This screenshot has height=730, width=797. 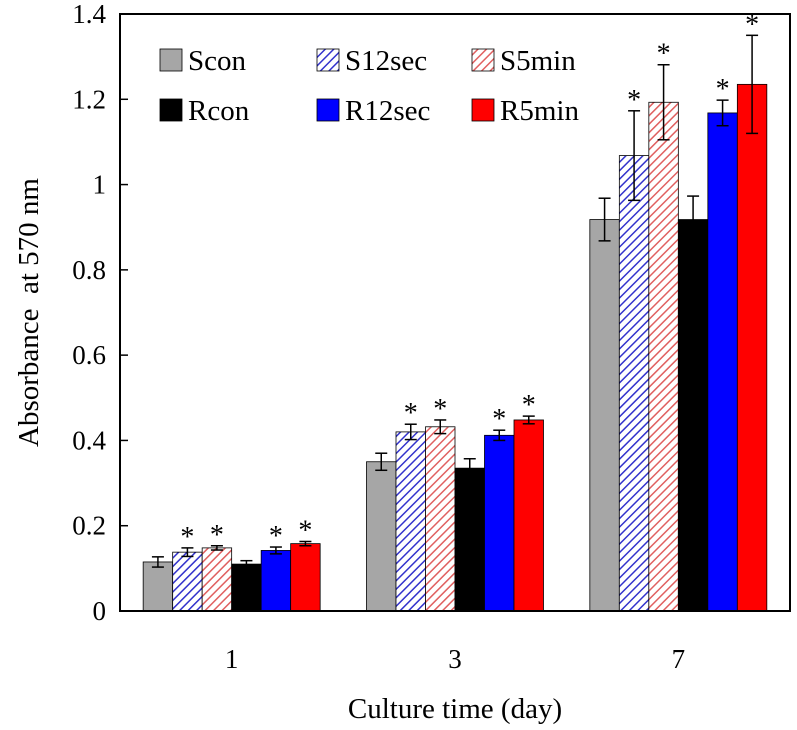 What do you see at coordinates (100, 611) in the screenshot?
I see `y-tick-label: 0` at bounding box center [100, 611].